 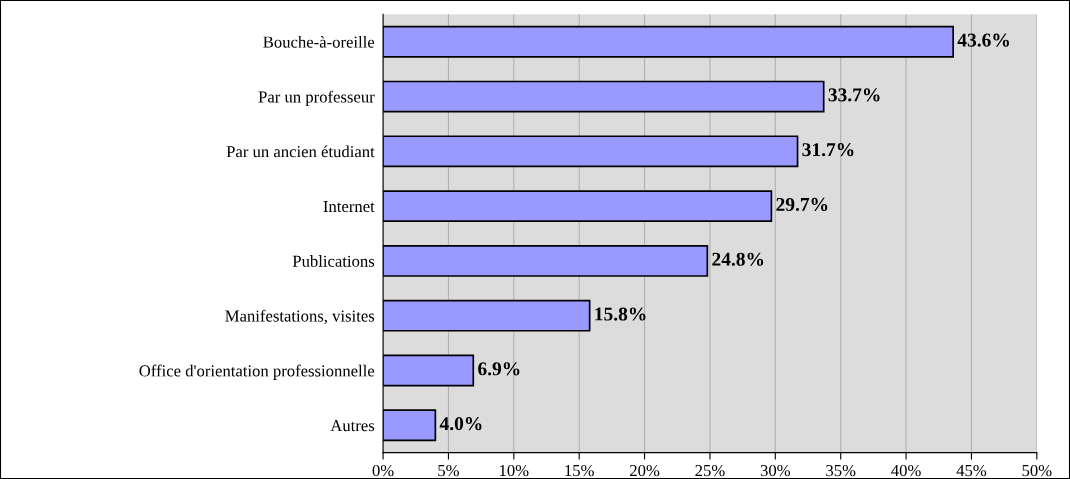 What do you see at coordinates (257, 372) in the screenshot?
I see `y-tick-label: Office d'orientation professionnelle` at bounding box center [257, 372].